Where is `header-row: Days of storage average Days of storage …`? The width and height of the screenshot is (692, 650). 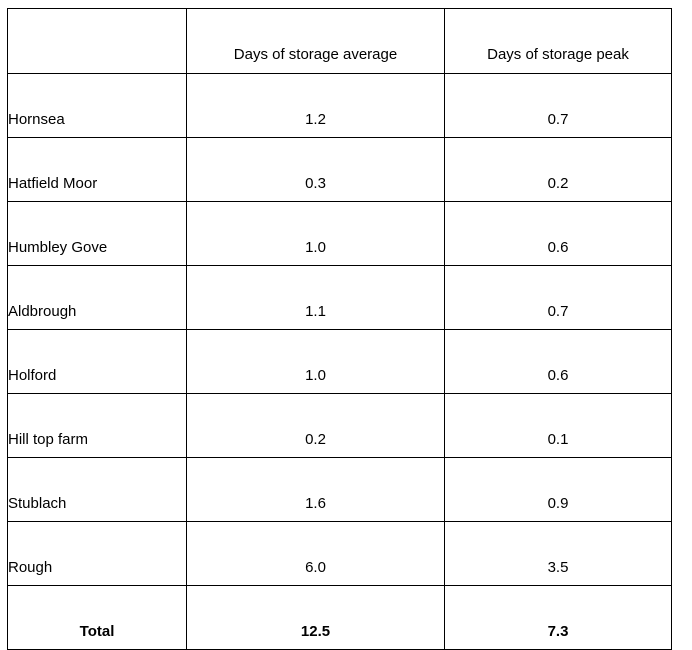
header-row: Days of storage average Days of storage … is located at coordinates (339, 41).